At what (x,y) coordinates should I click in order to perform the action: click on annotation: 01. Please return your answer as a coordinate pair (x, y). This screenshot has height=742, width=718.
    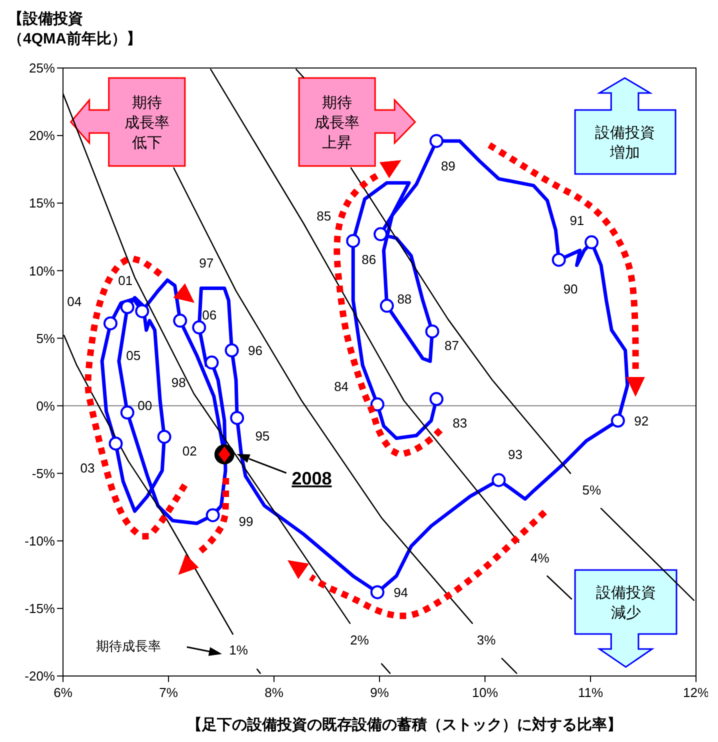
    Looking at the image, I should click on (125, 280).